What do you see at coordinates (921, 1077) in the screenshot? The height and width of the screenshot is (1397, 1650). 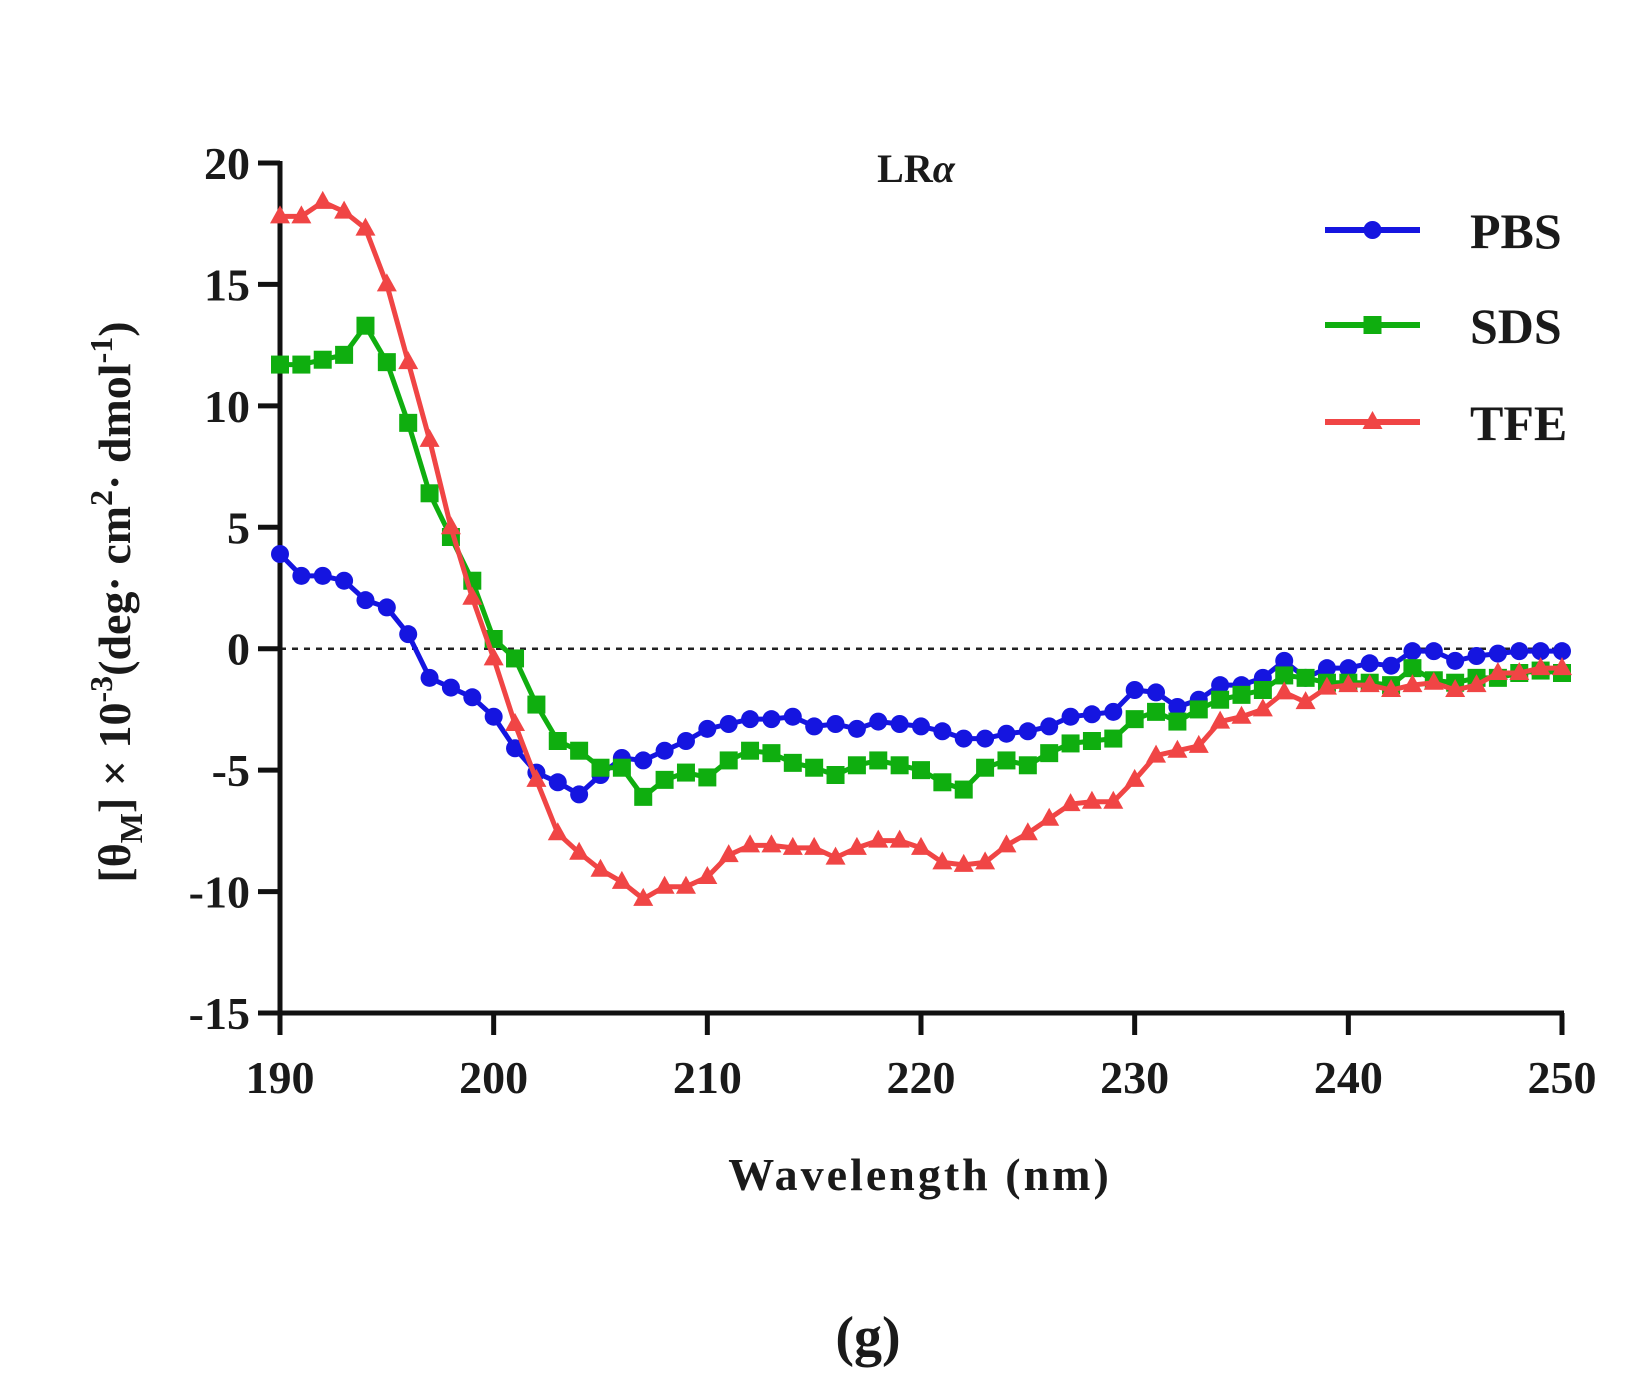 I see `x-tick-label: 220` at bounding box center [921, 1077].